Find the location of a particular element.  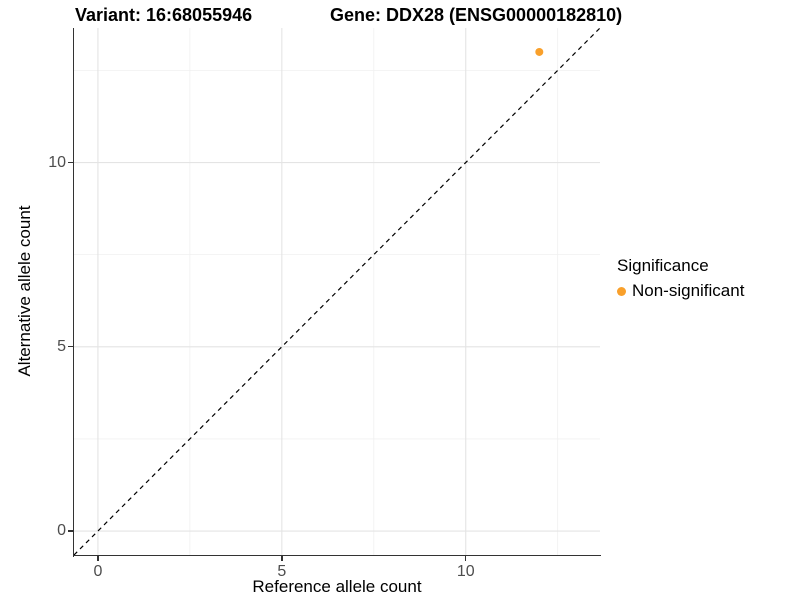

legend-title: Significance is located at coordinates (663, 265).